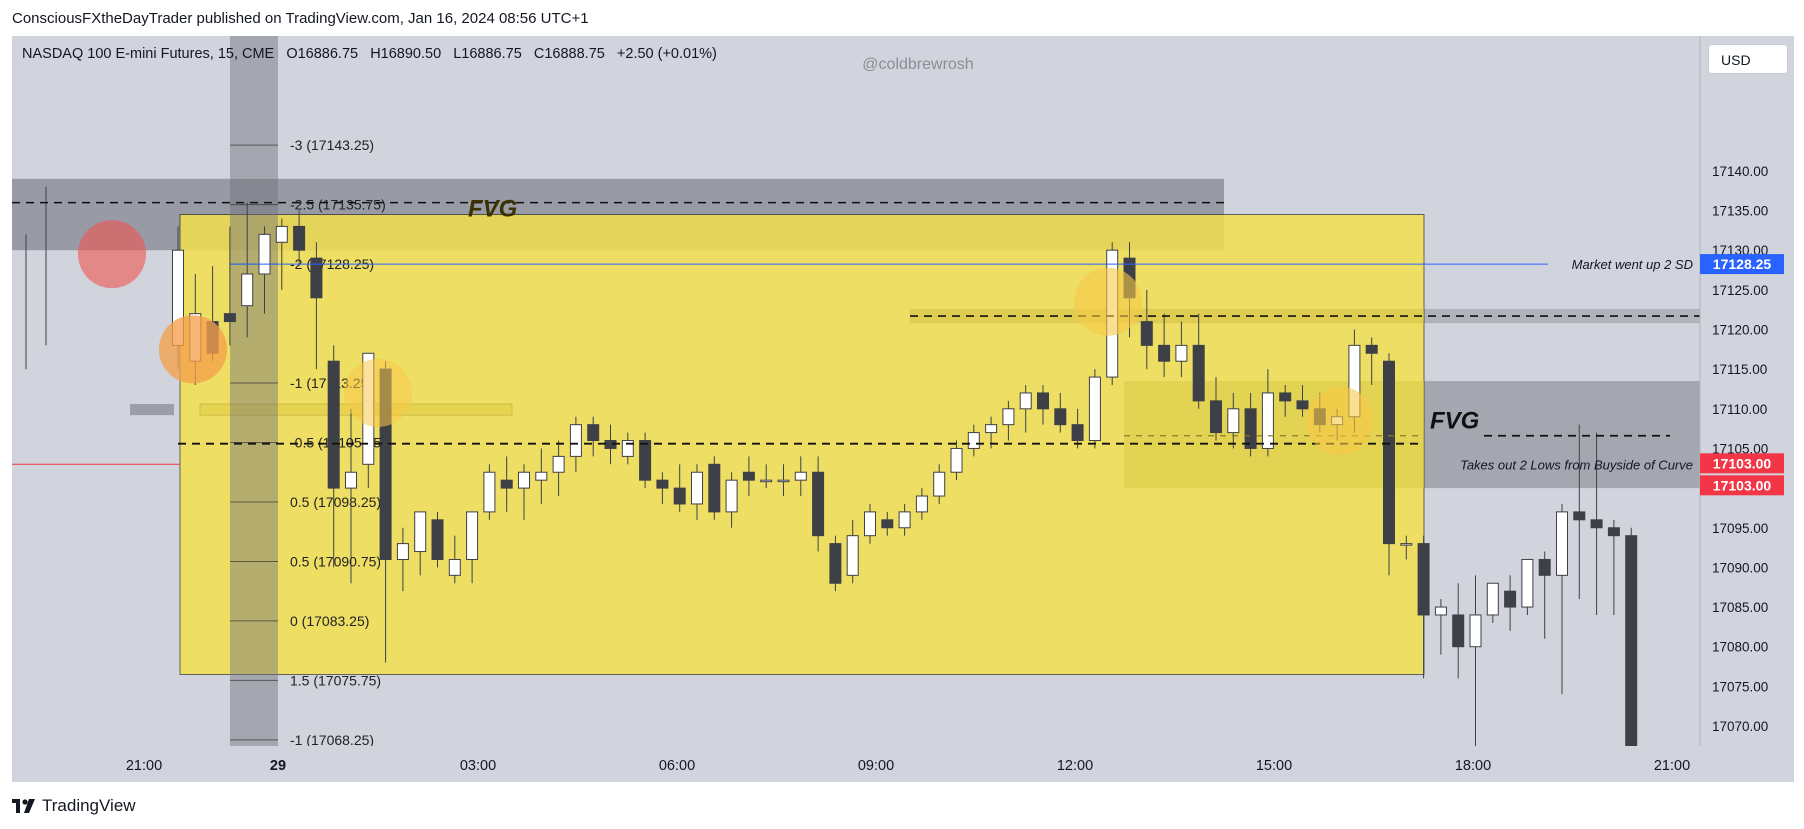 This screenshot has width=1804, height=829. Describe the element at coordinates (329, 621) in the screenshot. I see `fib-label: 0 (17083.25)` at that location.